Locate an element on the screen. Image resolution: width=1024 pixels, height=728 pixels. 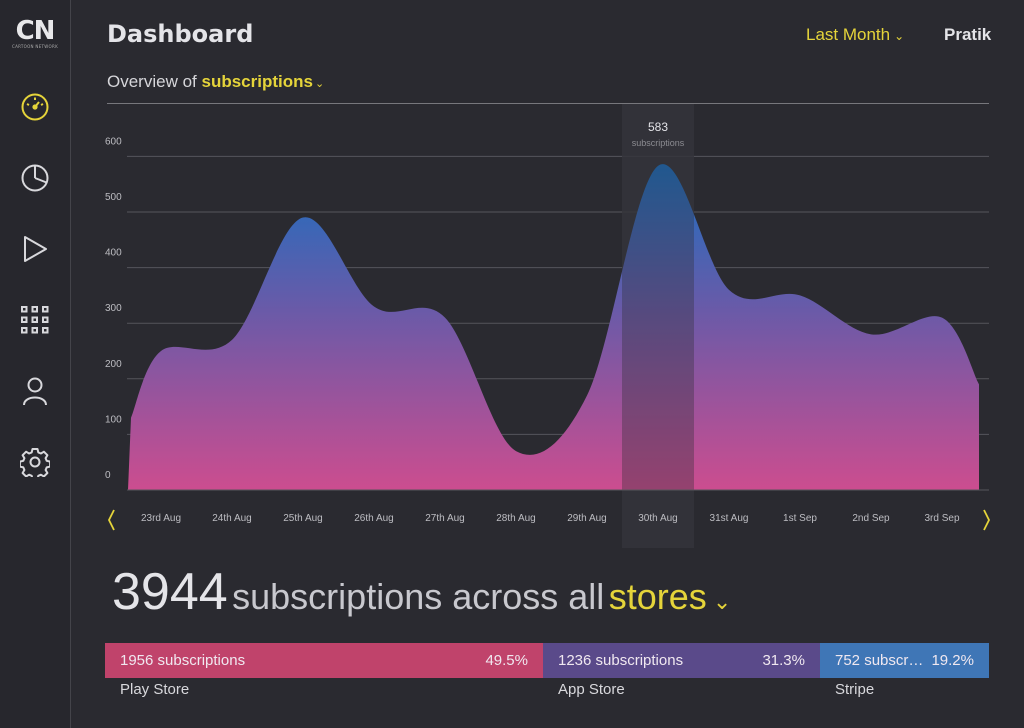
grid-icon is located at coordinates (35, 320).